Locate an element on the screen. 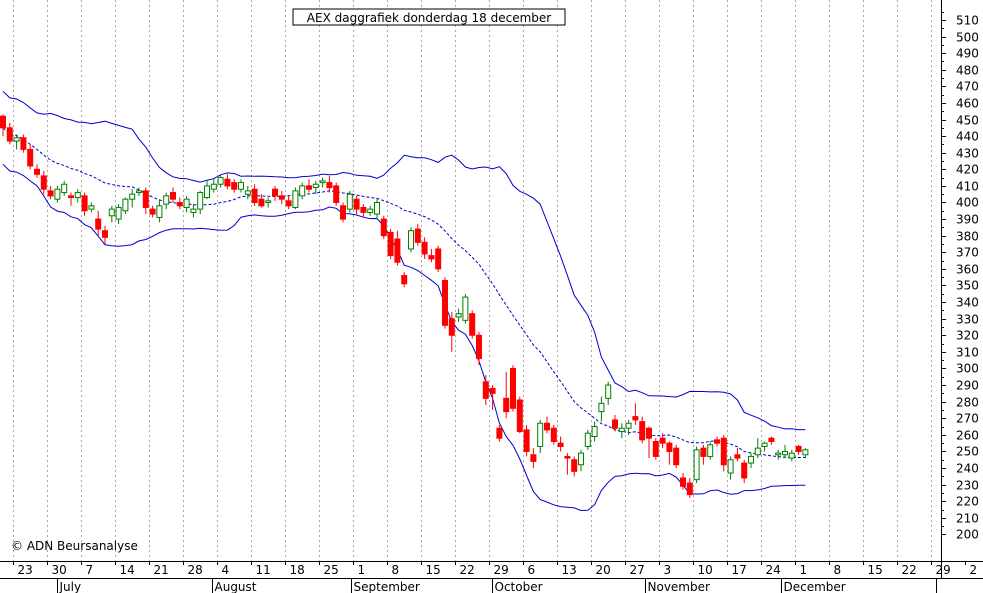  date-tick-label: 20 is located at coordinates (603, 570).